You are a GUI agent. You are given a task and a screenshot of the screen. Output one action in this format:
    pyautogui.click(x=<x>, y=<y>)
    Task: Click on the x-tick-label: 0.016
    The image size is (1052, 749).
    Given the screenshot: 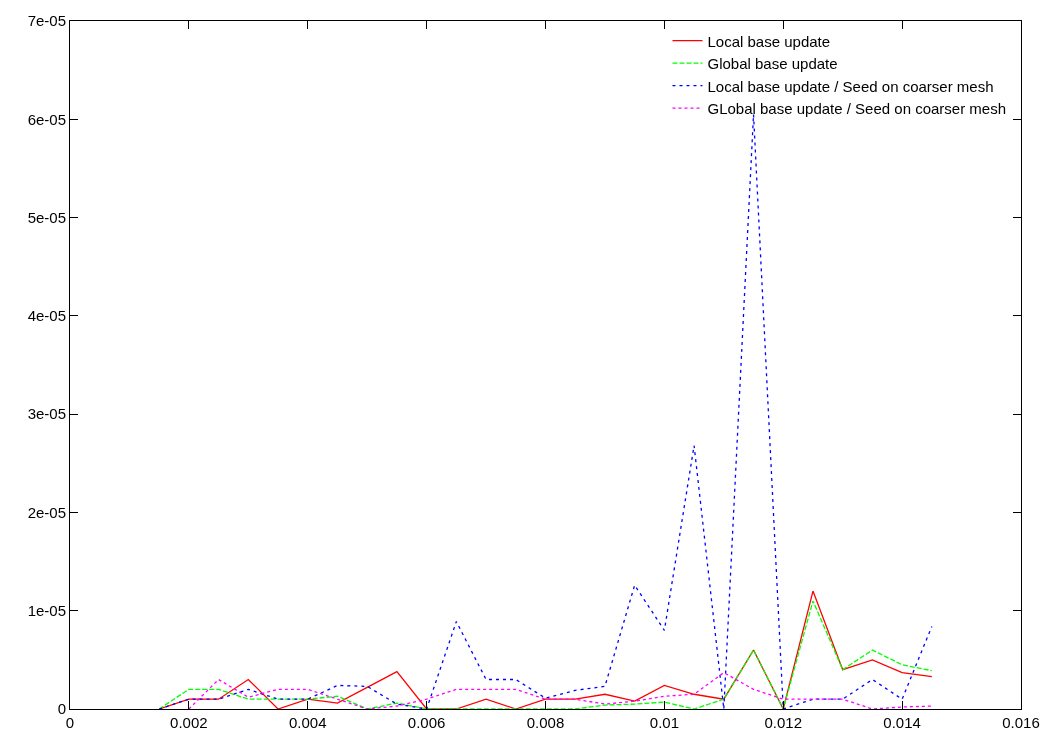 What is the action you would take?
    pyautogui.click(x=1021, y=722)
    